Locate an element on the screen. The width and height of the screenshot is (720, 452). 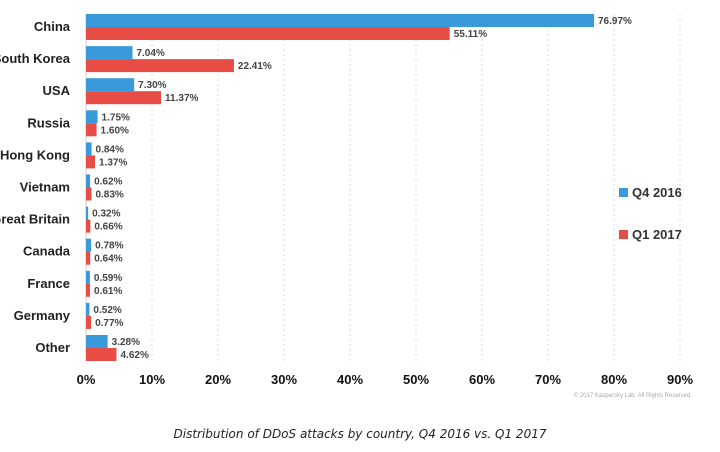
data-label: 3.28% is located at coordinates (126, 342).